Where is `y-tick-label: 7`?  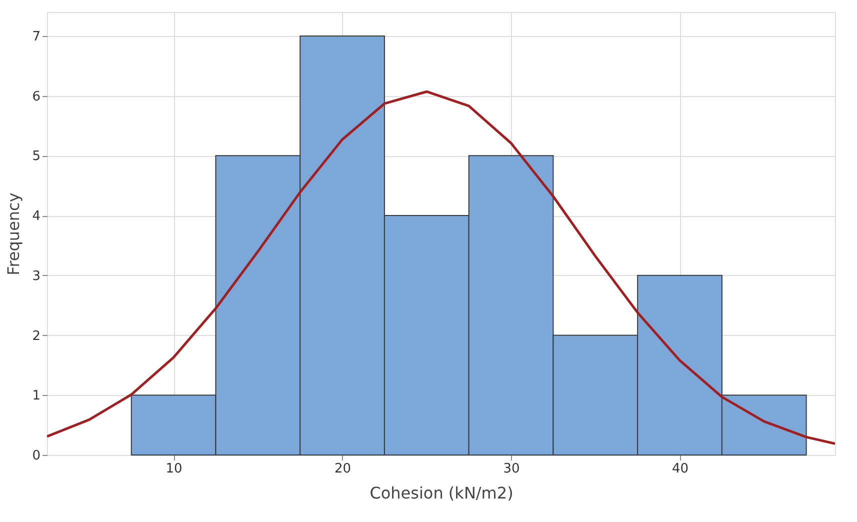 y-tick-label: 7 is located at coordinates (36, 36).